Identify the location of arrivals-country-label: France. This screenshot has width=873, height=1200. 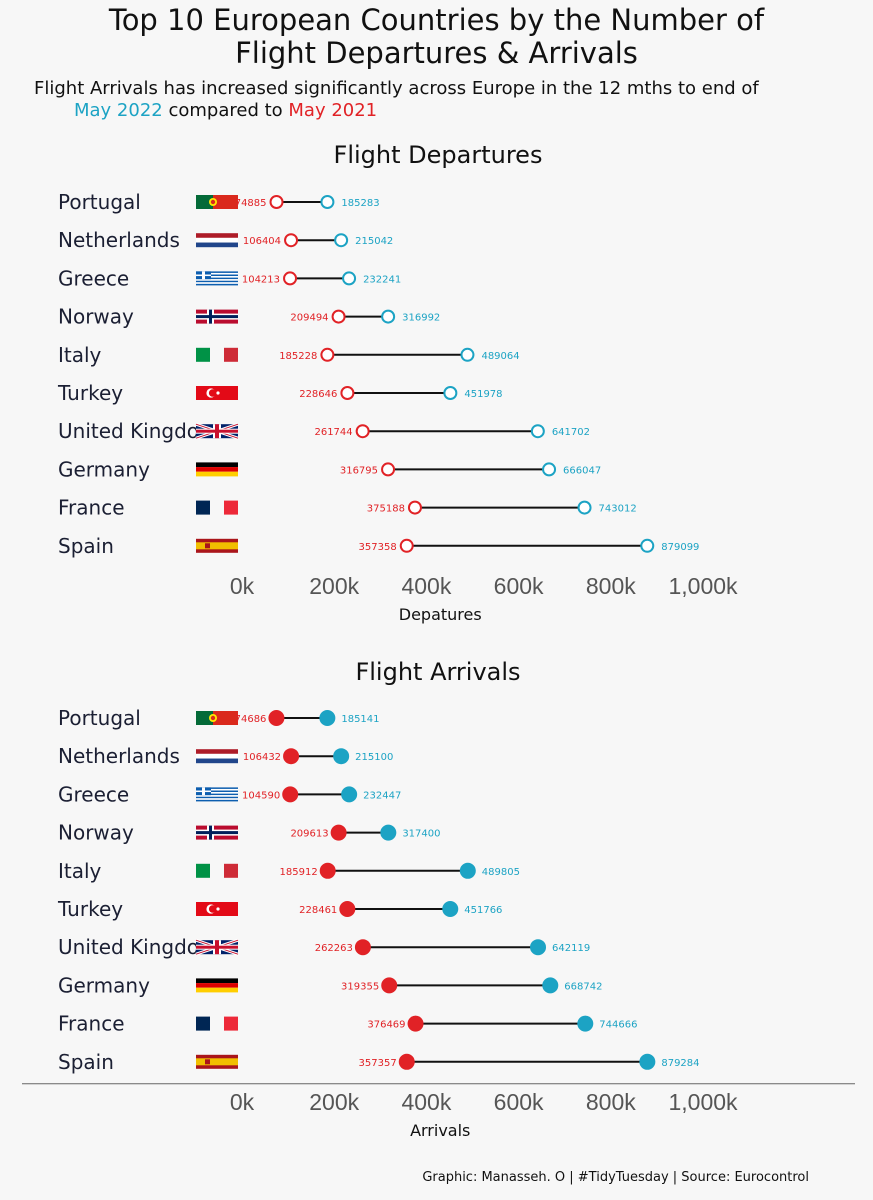
(91, 1024).